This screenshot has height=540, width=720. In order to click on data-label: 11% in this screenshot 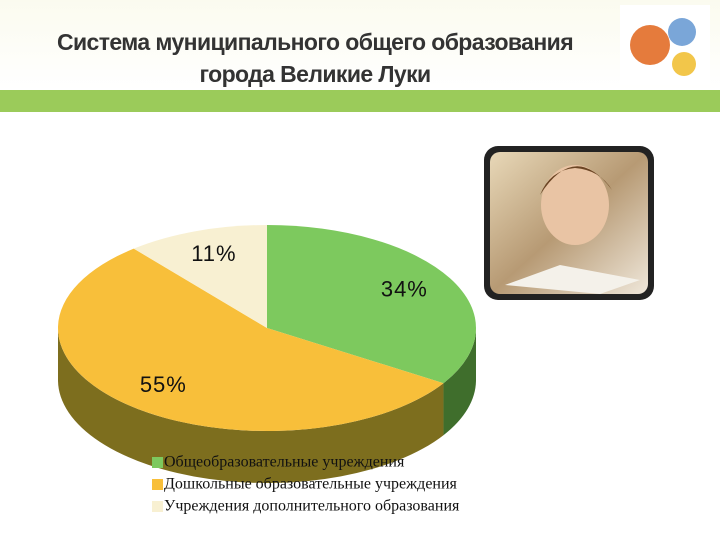, I will do `click(213, 253)`.